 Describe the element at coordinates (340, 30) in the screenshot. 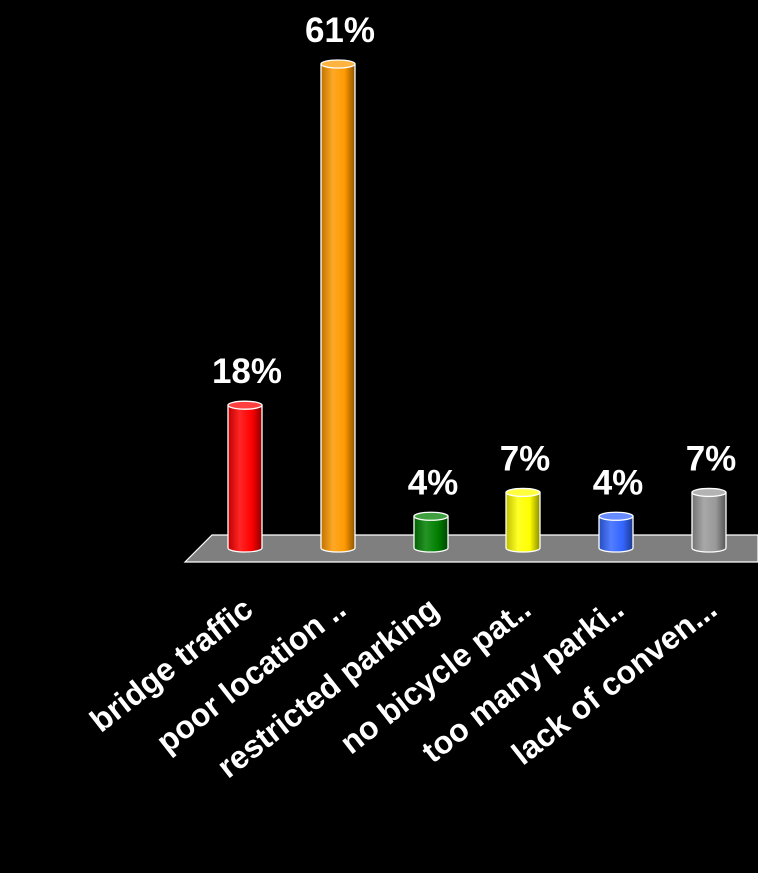

I see `value-label: 61%` at that location.